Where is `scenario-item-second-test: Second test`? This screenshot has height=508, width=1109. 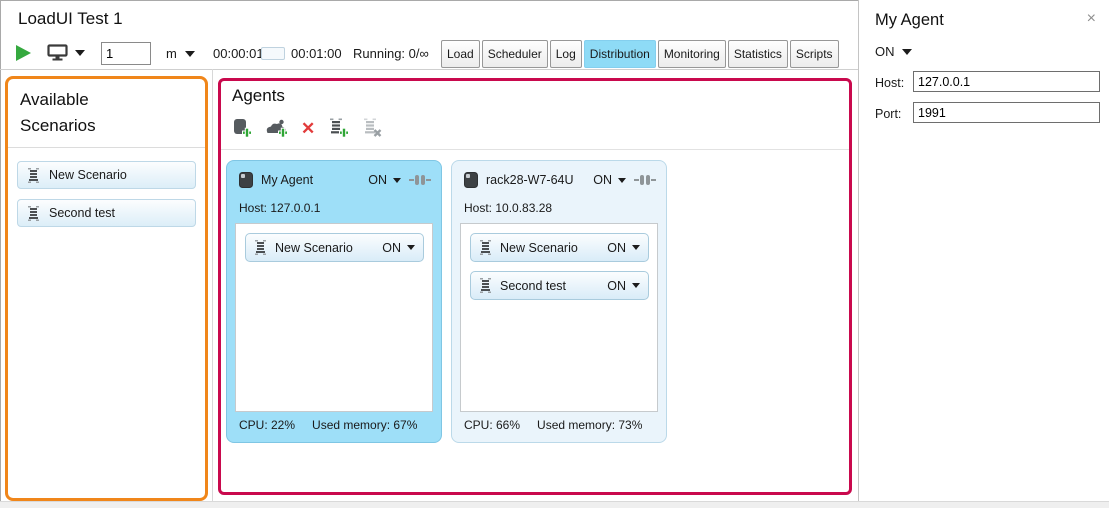
scenario-item-second-test: Second test is located at coordinates (106, 213).